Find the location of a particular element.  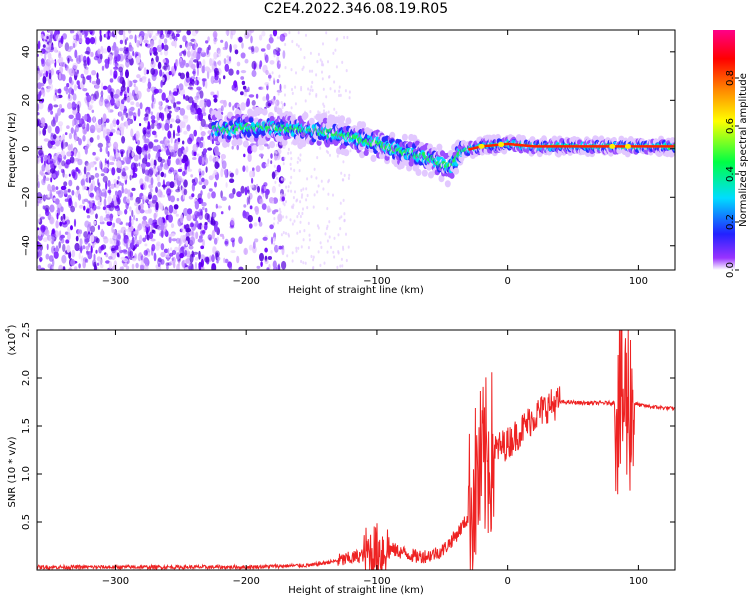

colorbar-ticks: 0.00.20.40.60.8 is located at coordinates (732, 174).